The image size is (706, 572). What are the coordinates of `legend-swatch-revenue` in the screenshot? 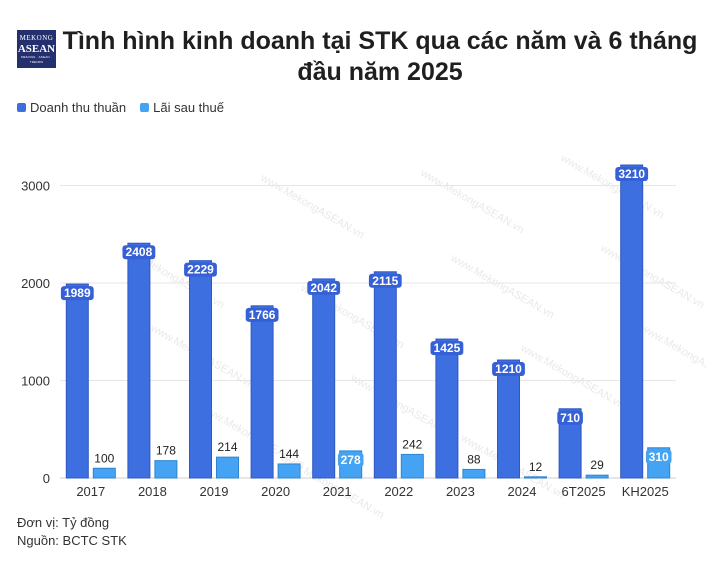 It's located at (21, 107).